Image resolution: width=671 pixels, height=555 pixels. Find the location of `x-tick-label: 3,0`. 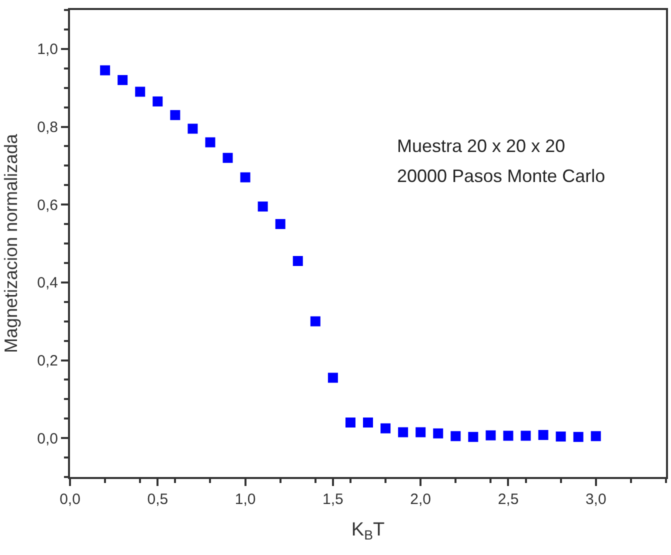

x-tick-label: 3,0 is located at coordinates (595, 499).